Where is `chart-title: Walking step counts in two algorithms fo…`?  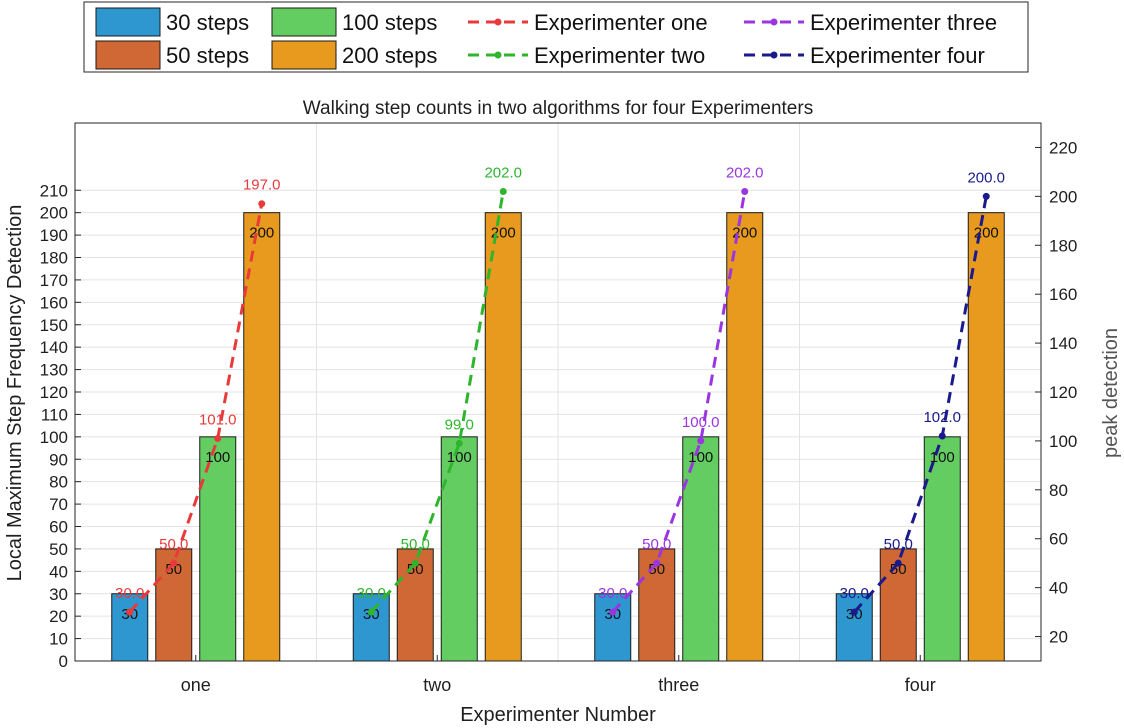 chart-title: Walking step counts in two algorithms fo… is located at coordinates (558, 108).